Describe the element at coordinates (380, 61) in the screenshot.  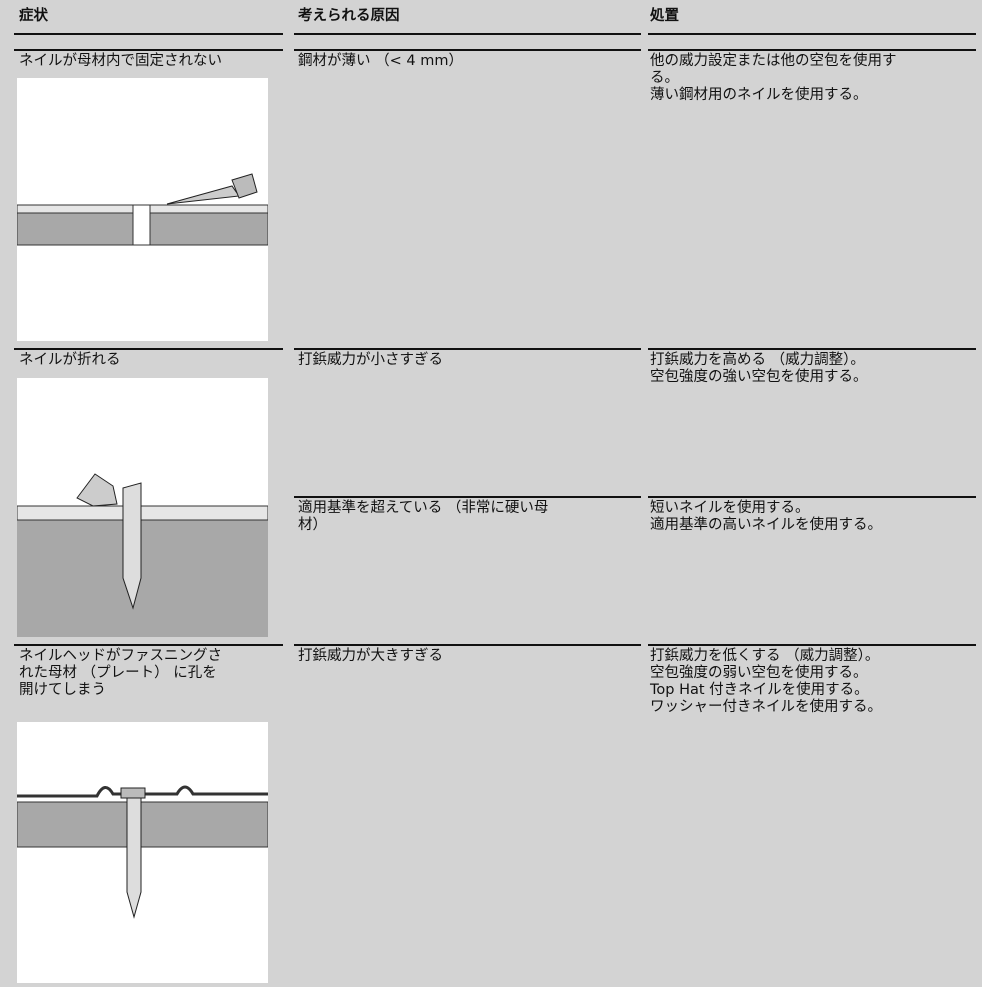
I see `cell-text: 鋼材が薄い （< 4 mm）` at that location.